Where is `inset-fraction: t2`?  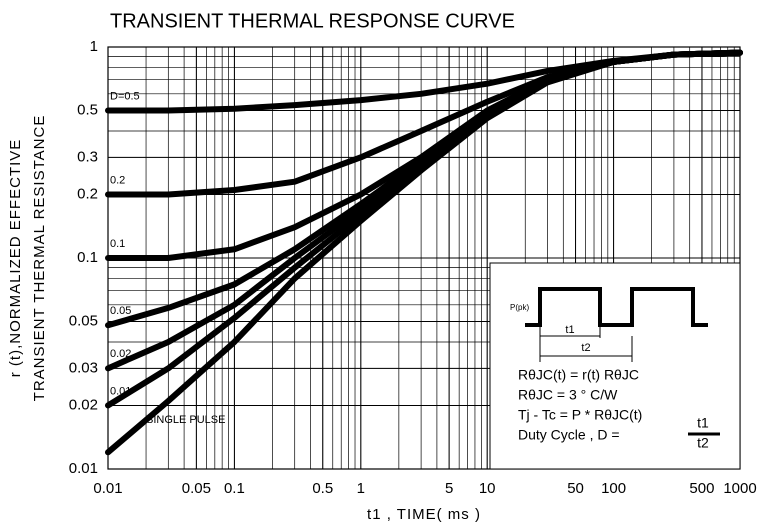 inset-fraction: t2 is located at coordinates (703, 443).